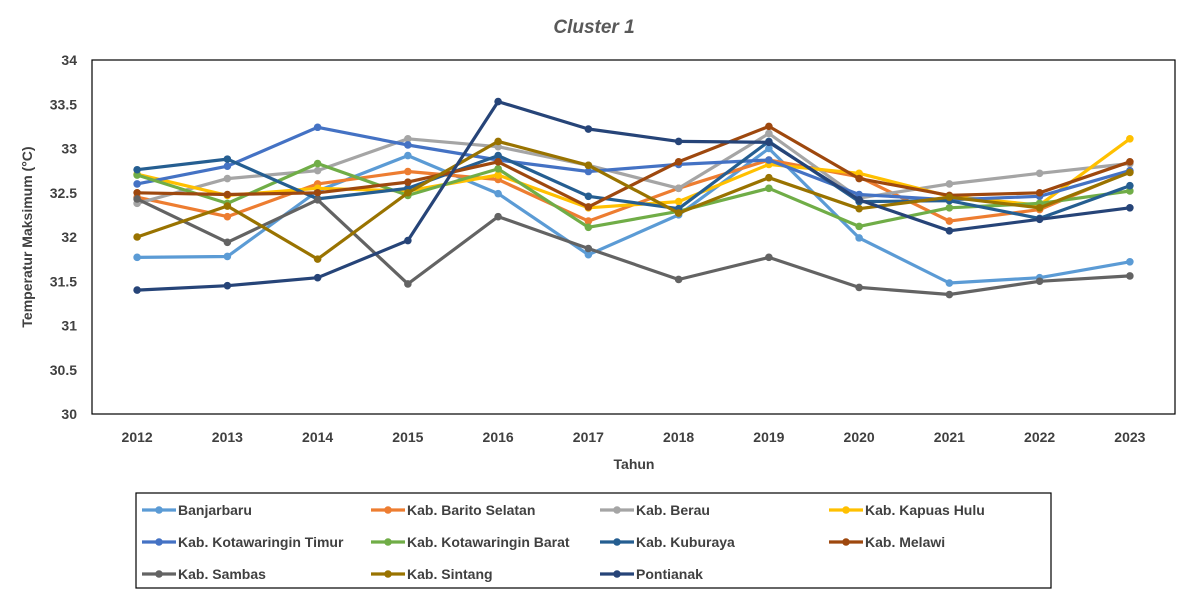  Describe the element at coordinates (407, 437) in the screenshot. I see `x-tick-label: 2015` at that location.